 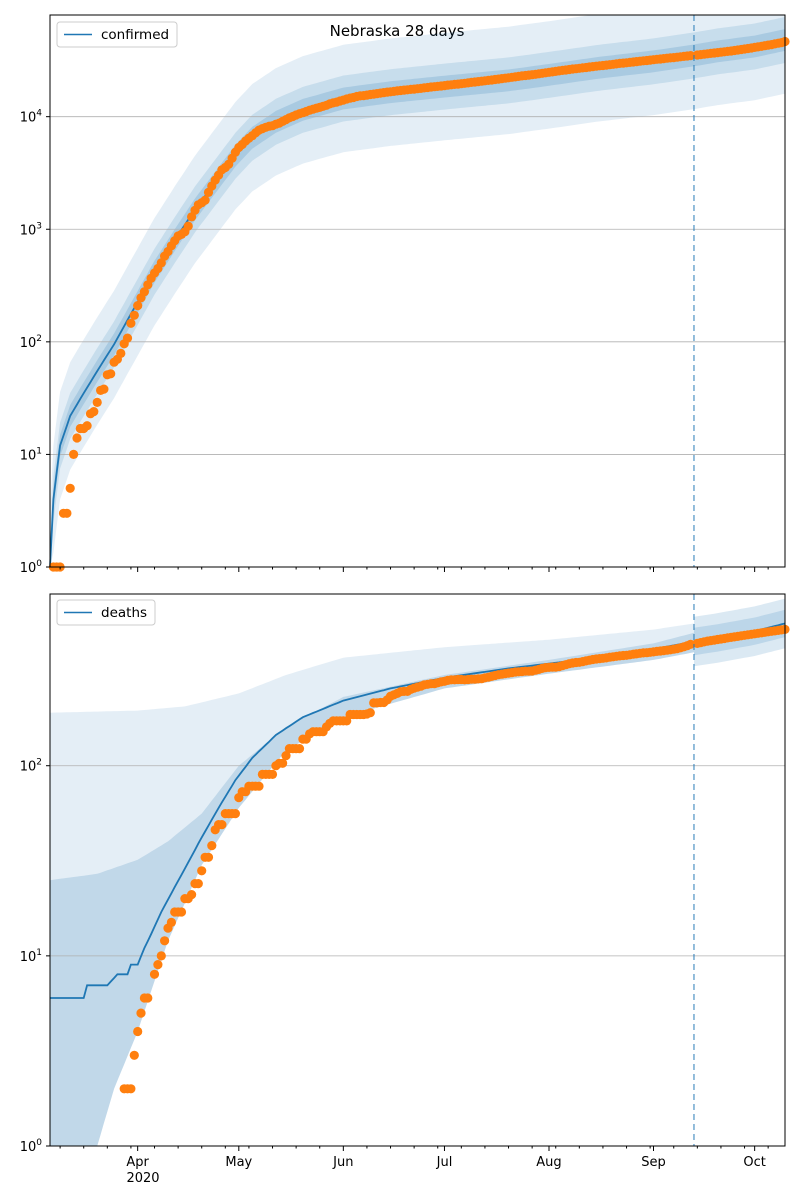 What do you see at coordinates (653, 1162) in the screenshot?
I see `x-month-label: Sep` at bounding box center [653, 1162].